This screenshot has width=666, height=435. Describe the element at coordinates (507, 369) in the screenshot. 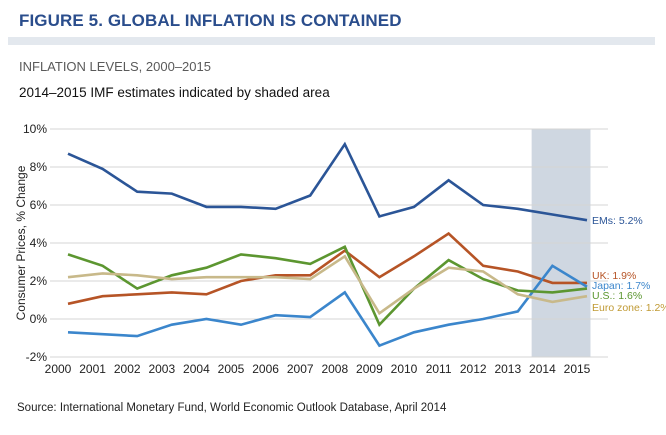

I see `x-tick-label: 2013` at that location.